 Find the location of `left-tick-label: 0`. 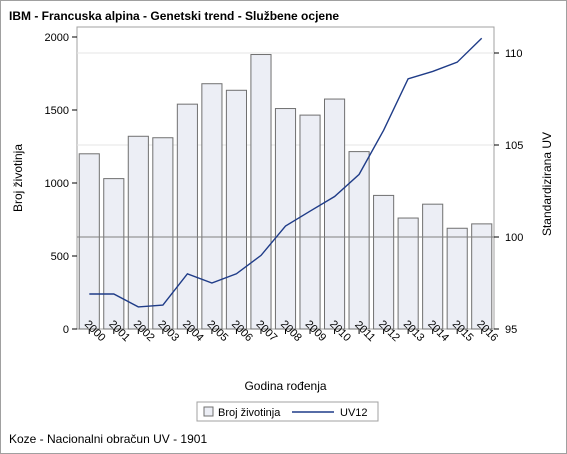

left-tick-label: 0 is located at coordinates (66, 330).